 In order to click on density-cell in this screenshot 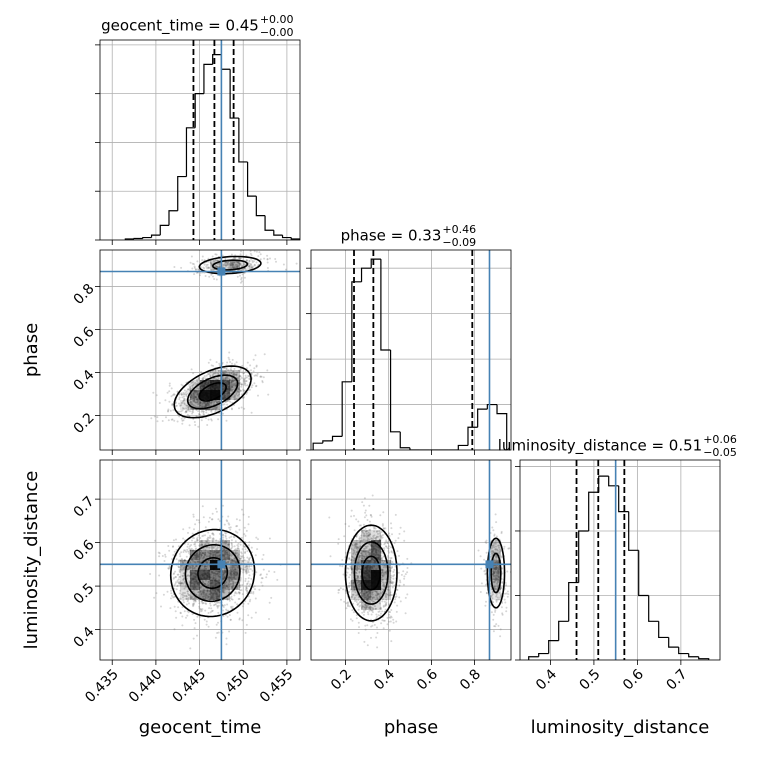, I will do `click(215, 555)`.